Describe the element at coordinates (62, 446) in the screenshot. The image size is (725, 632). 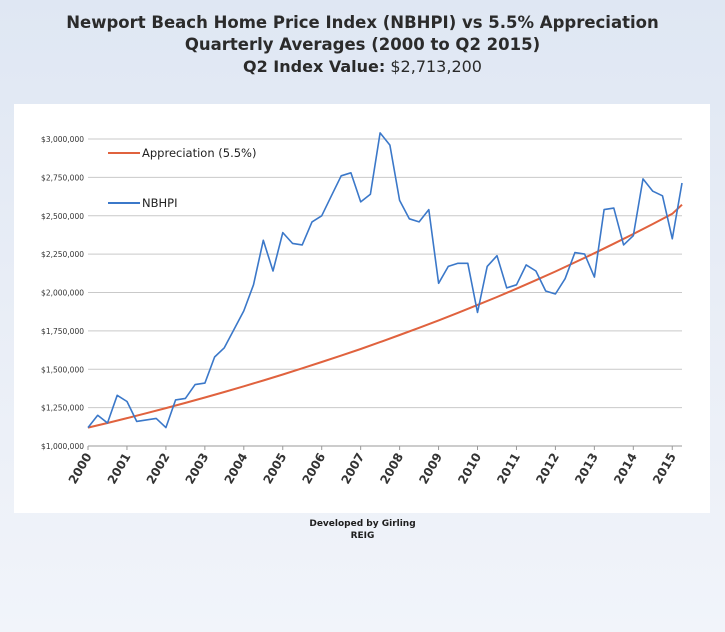
I see `y-tick-label: $1,000,000` at that location.